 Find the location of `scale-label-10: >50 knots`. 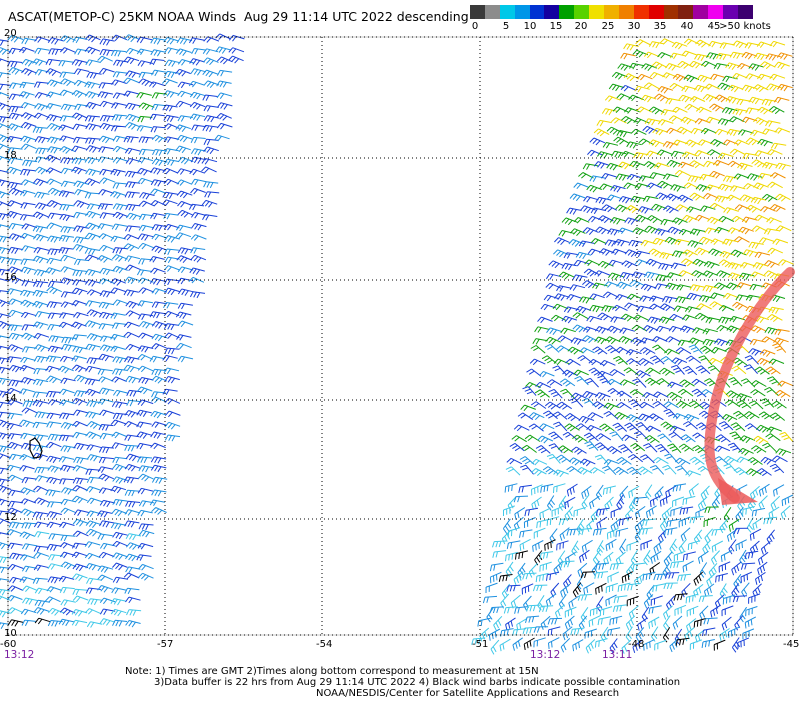

scale-label-10: >50 knots is located at coordinates (745, 26).